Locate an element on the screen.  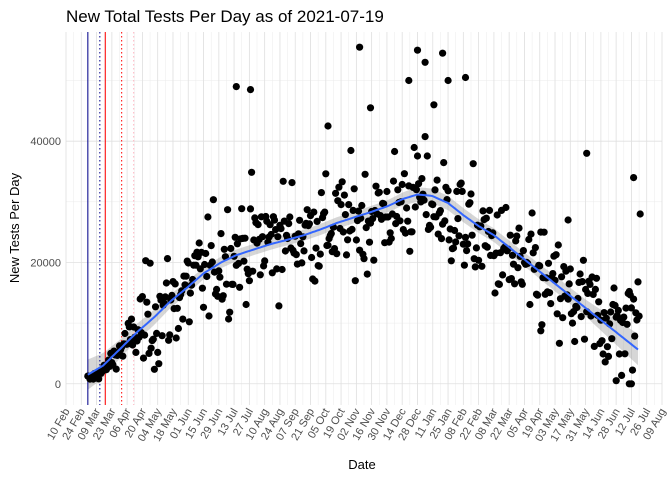
y-axis-ticks: 0 20000 40000 is located at coordinates (45, 263).